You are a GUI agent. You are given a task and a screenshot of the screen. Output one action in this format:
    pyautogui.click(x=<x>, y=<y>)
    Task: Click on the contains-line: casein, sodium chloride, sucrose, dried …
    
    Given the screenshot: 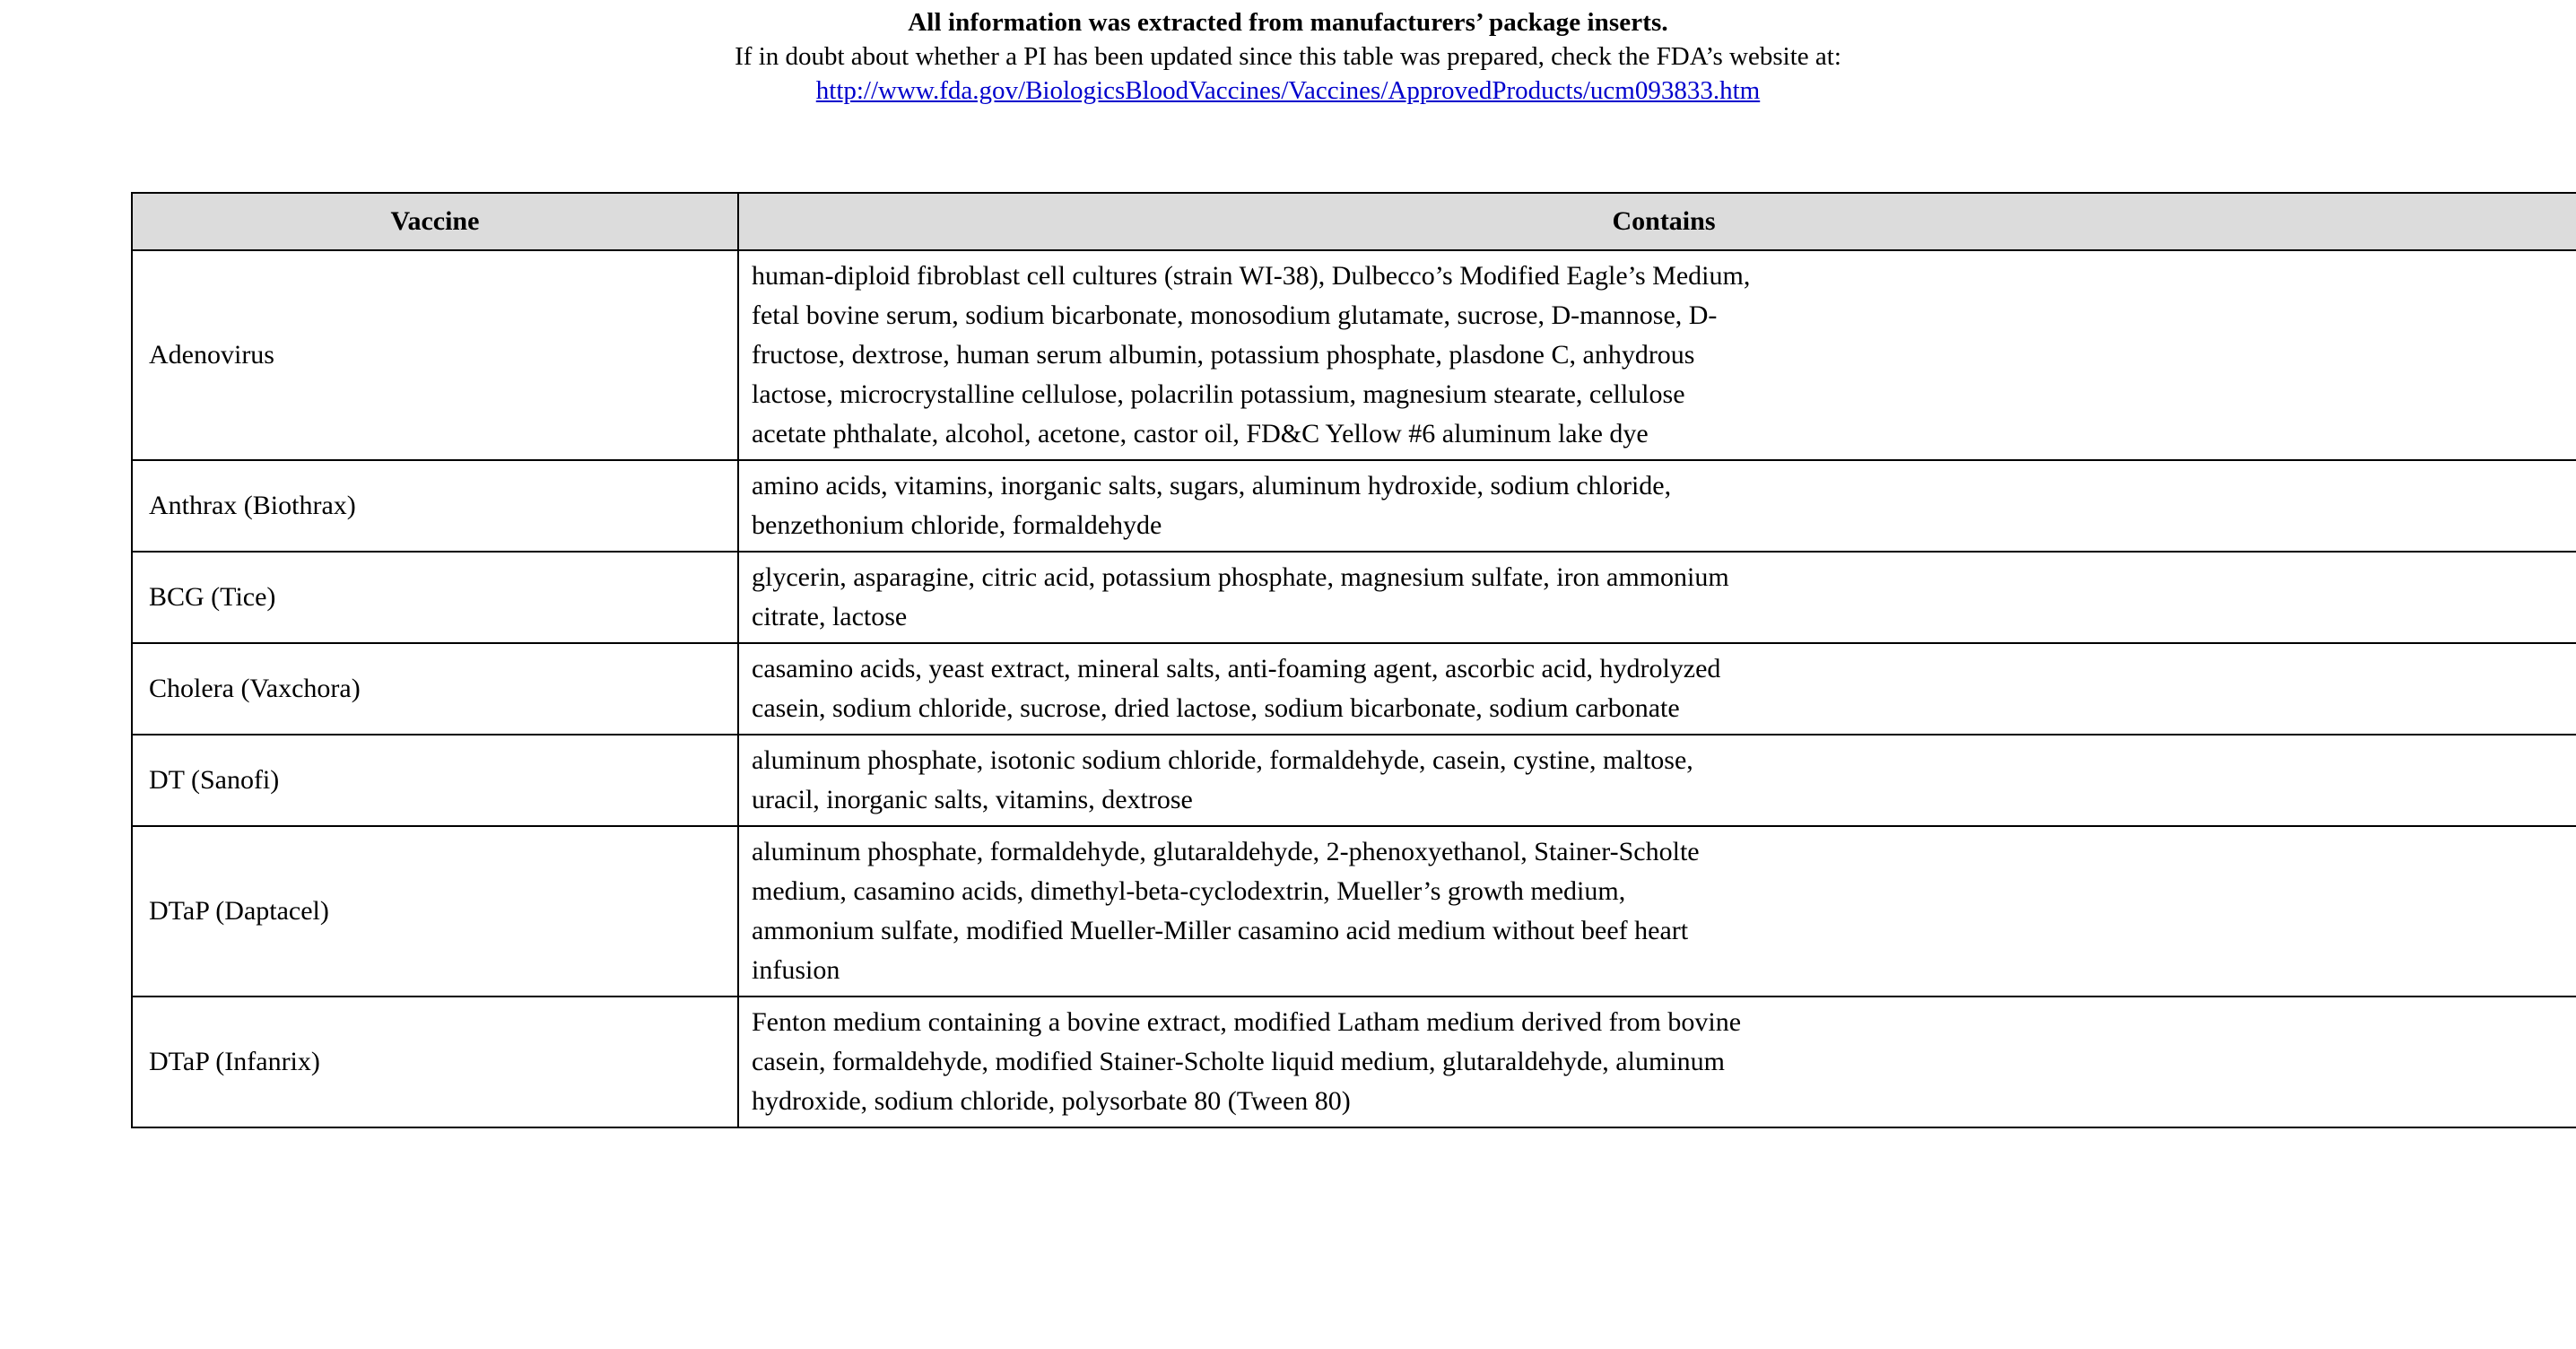 What is the action you would take?
    pyautogui.click(x=1216, y=708)
    